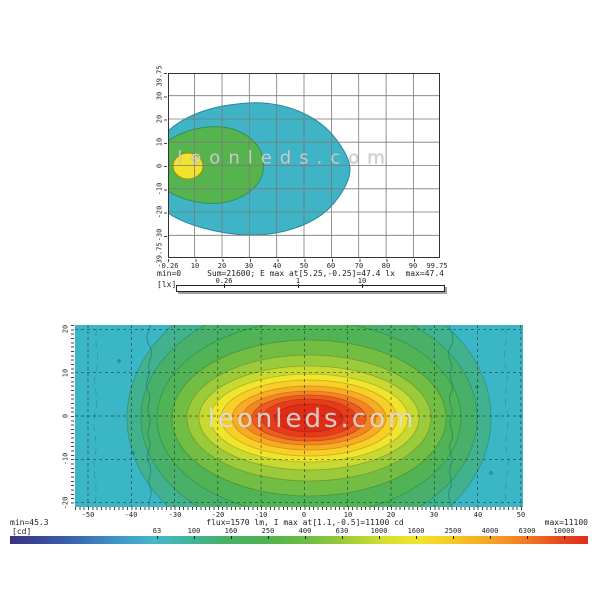  Describe the element at coordinates (386, 266) in the screenshot. I see `x-tick-label: 80` at that location.